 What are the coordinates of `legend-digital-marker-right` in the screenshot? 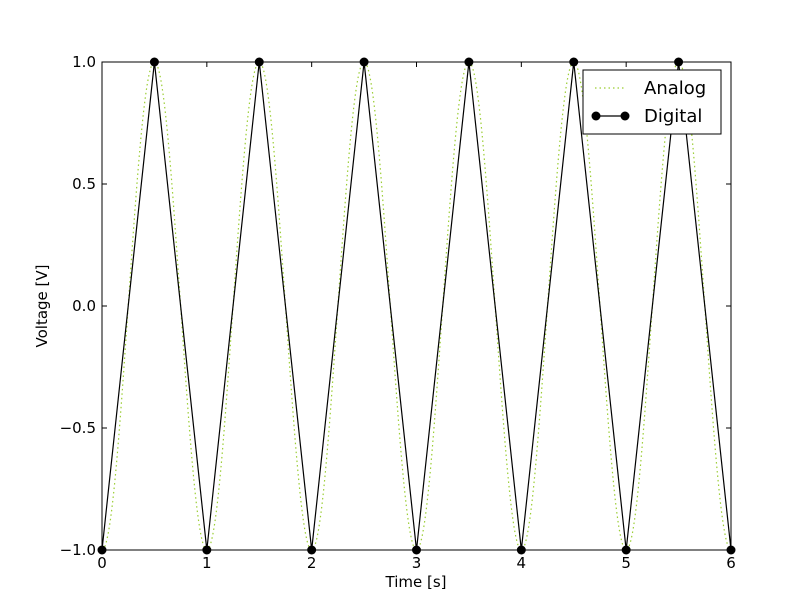 It's located at (625, 116).